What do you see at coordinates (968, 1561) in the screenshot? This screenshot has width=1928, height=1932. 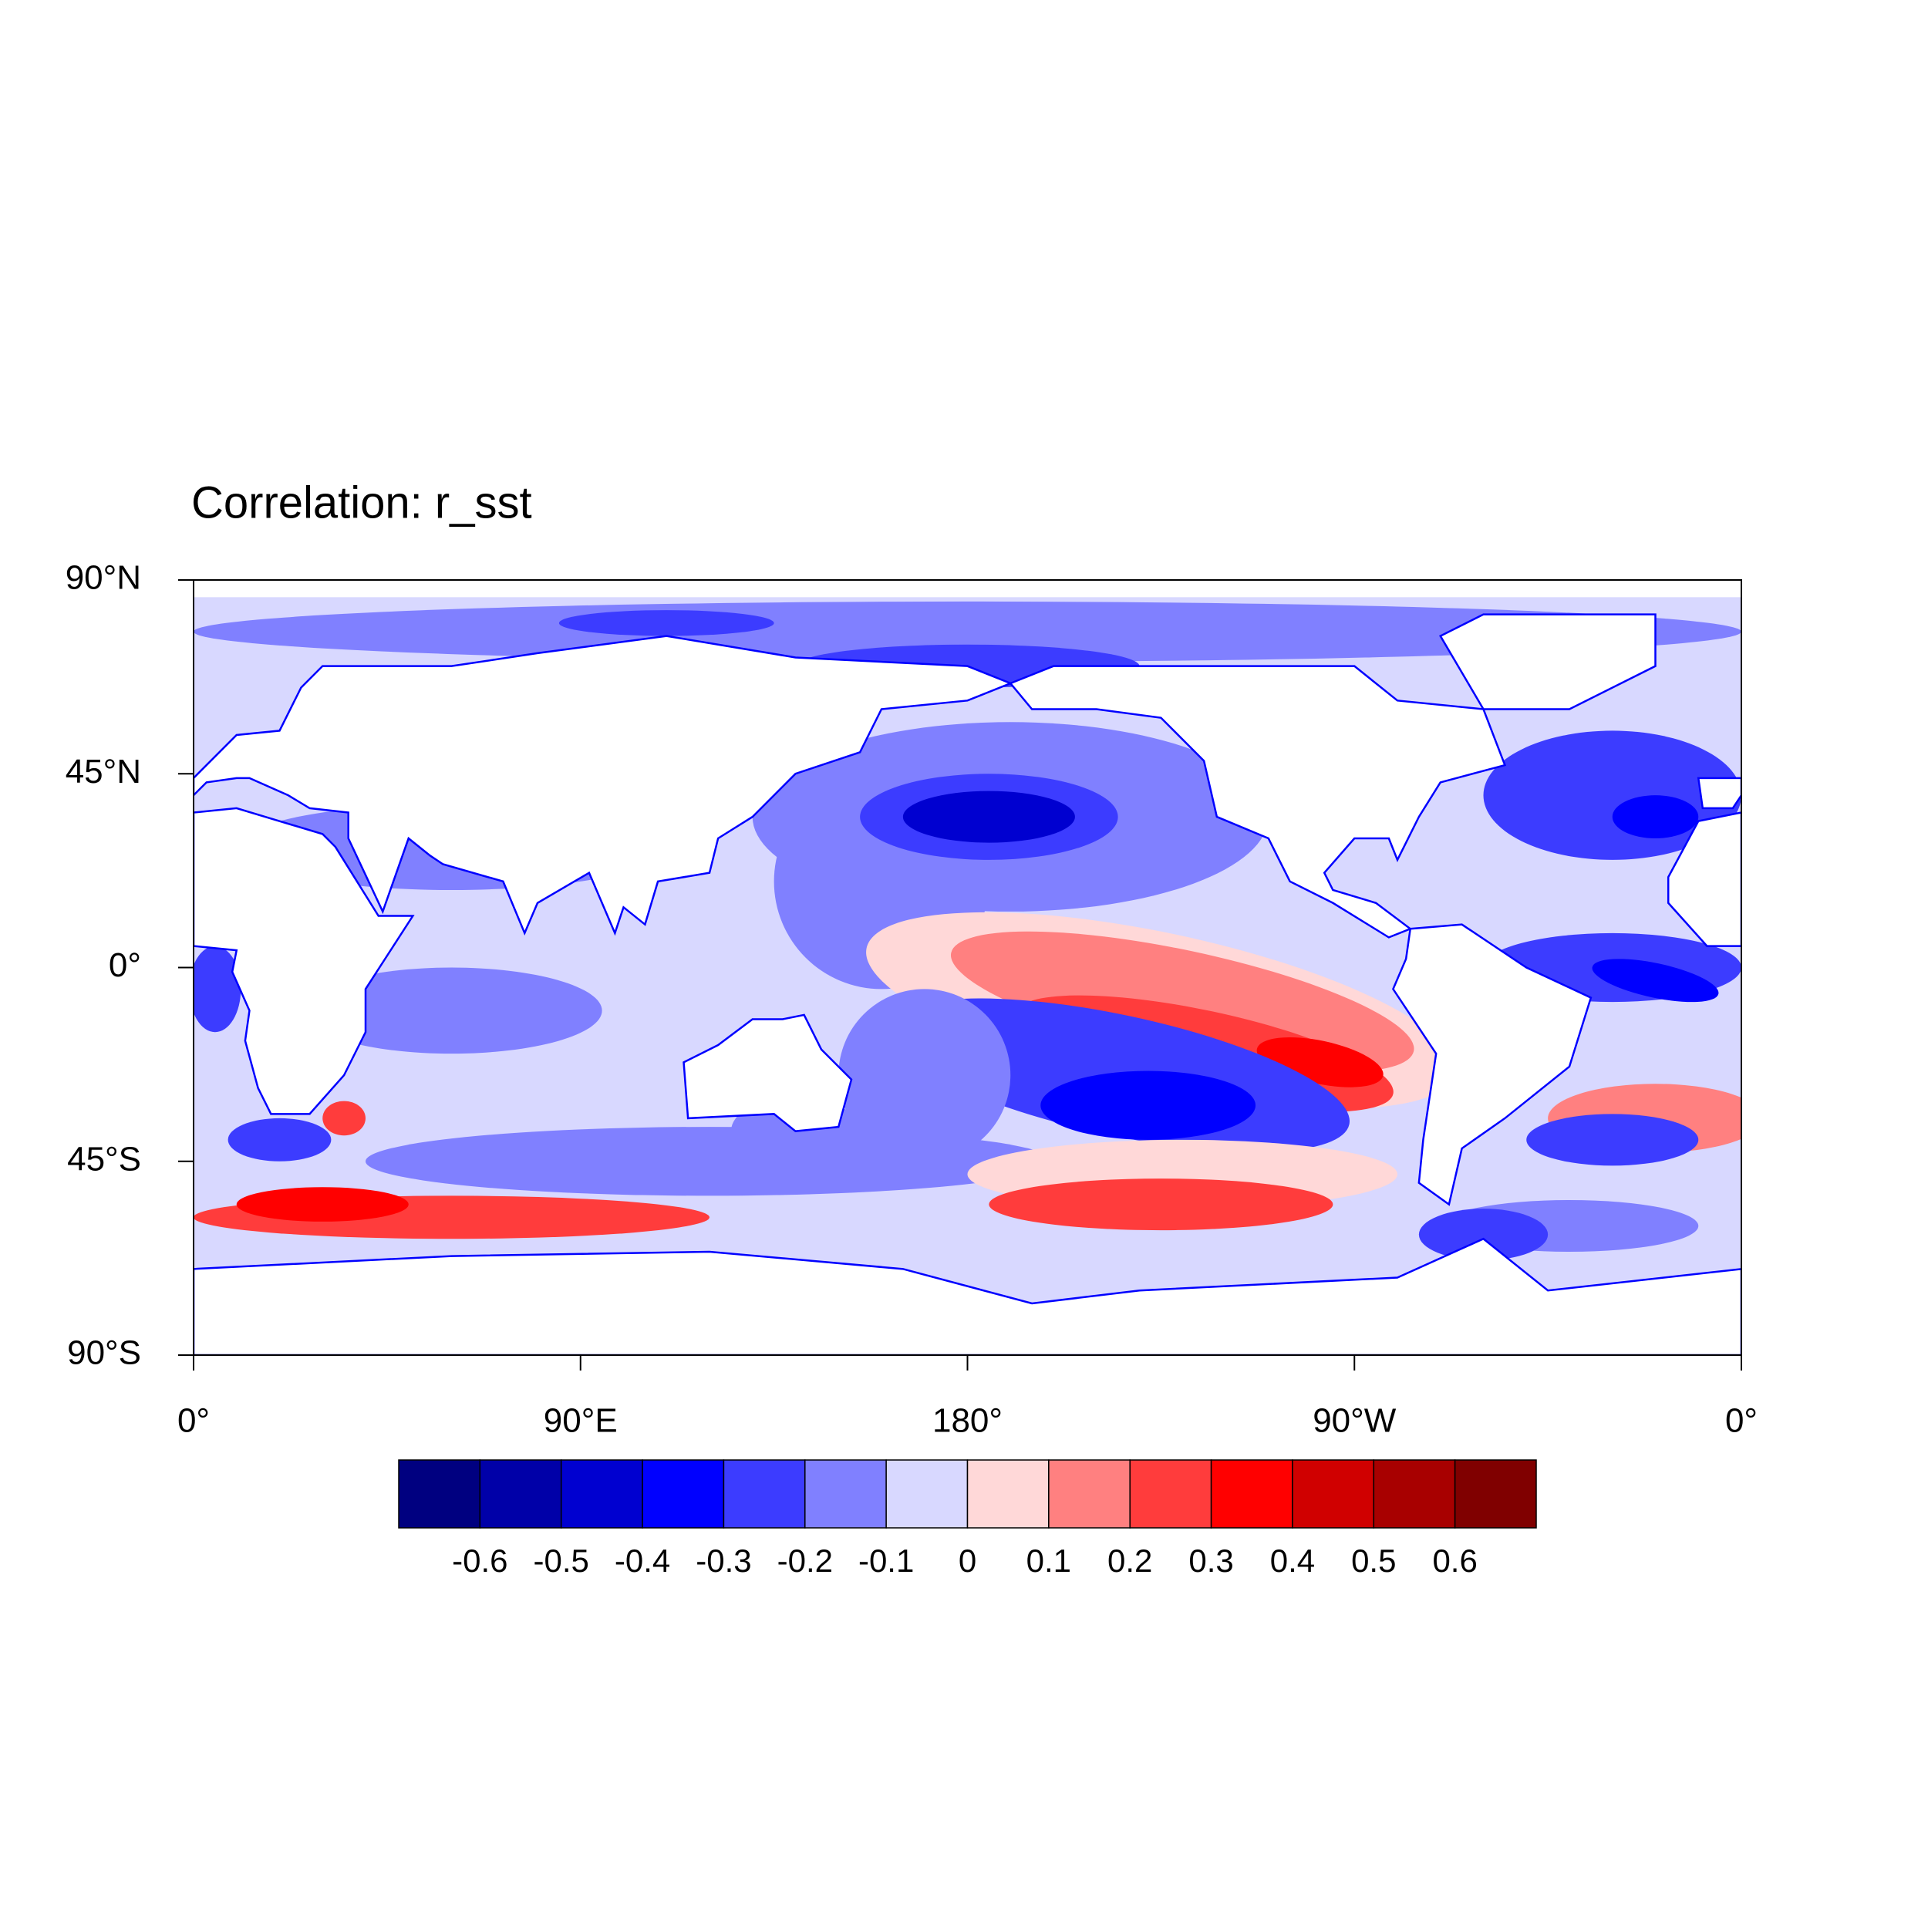 I see `colorbar-label: 0` at bounding box center [968, 1561].